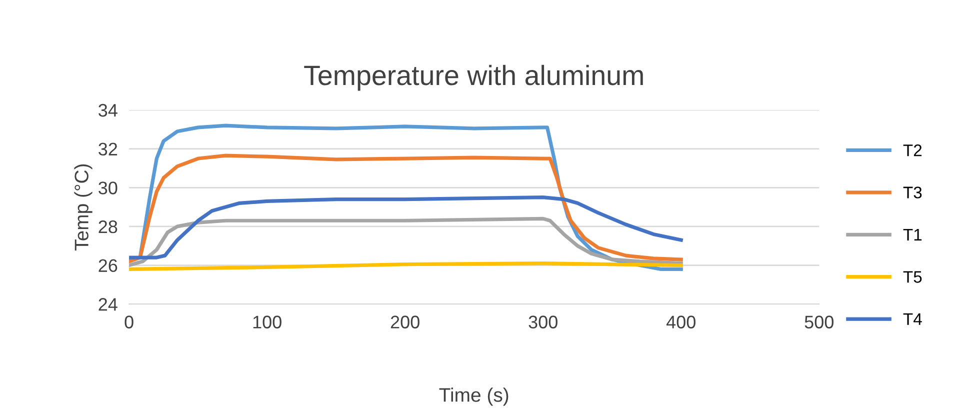 This screenshot has width=974, height=416. What do you see at coordinates (108, 265) in the screenshot?
I see `y-tick-label: 26` at bounding box center [108, 265].